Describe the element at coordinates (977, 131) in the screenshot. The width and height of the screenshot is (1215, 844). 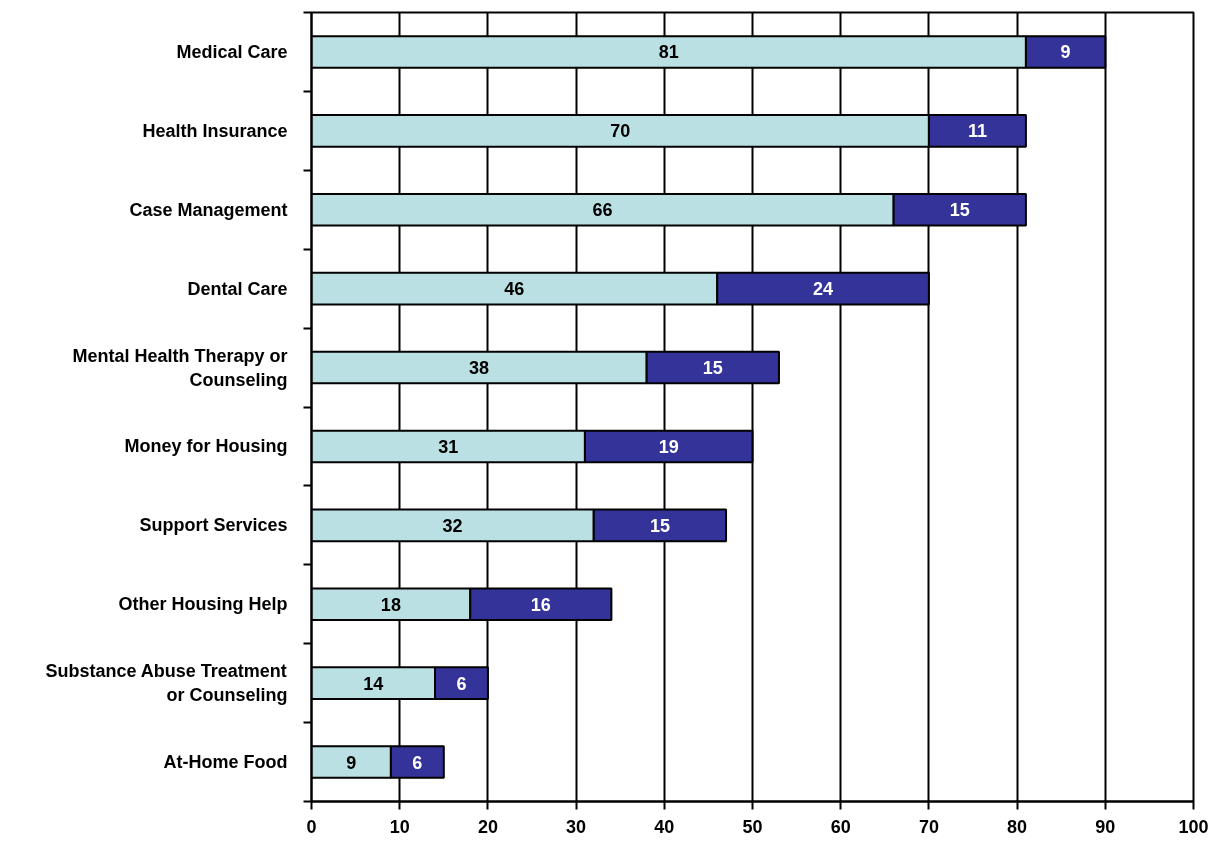
I see `data-label: 11` at that location.